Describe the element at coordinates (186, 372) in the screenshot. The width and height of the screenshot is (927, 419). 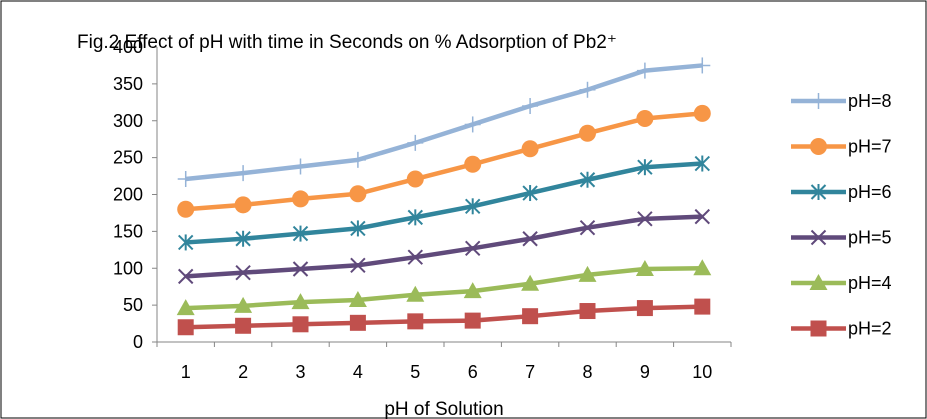
I see `x-tick-label: 1` at that location.